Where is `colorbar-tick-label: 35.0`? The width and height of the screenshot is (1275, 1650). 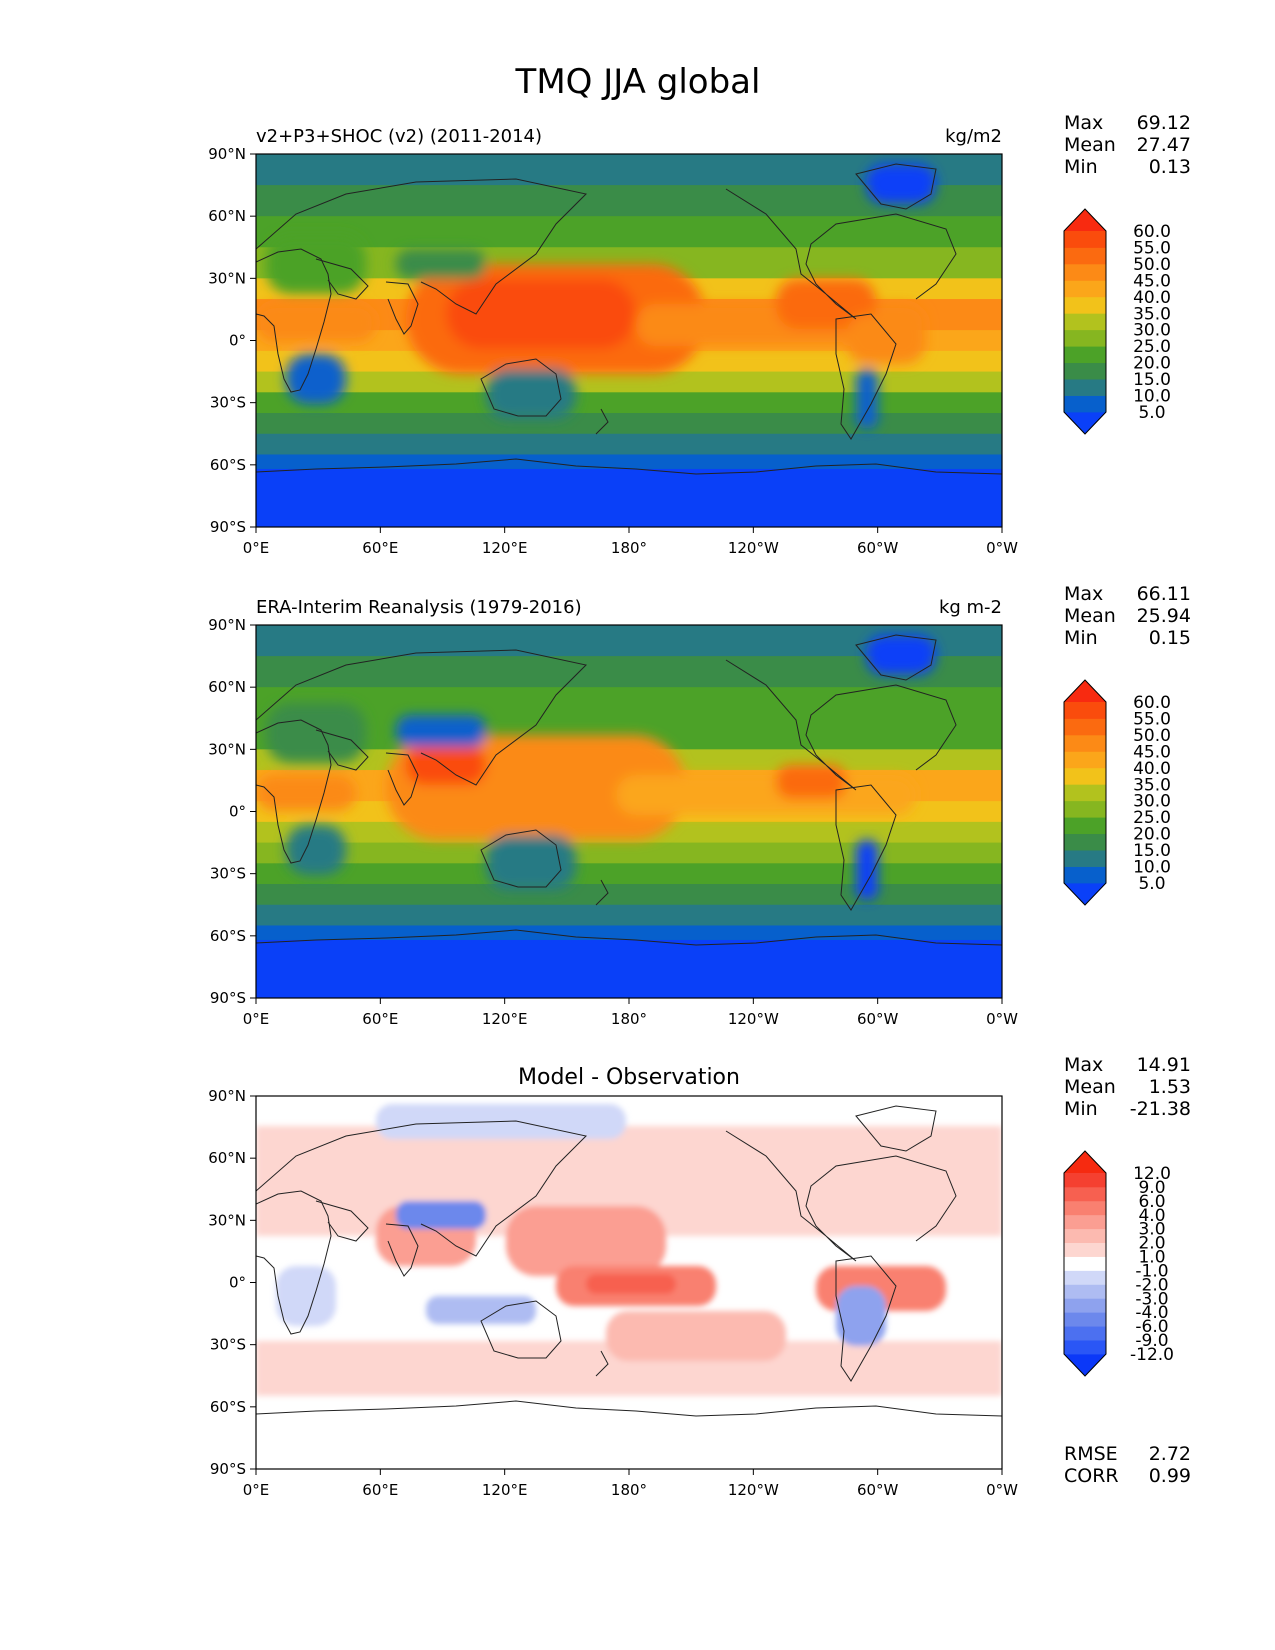
colorbar-tick-label: 35.0 is located at coordinates (1152, 314).